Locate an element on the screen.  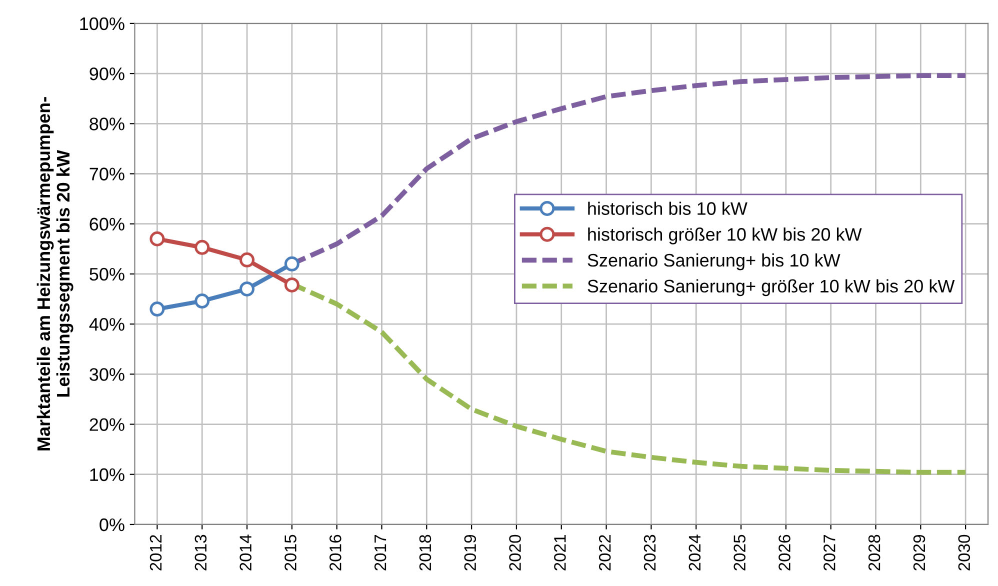
x-tick-label: 2018 is located at coordinates (425, 552).